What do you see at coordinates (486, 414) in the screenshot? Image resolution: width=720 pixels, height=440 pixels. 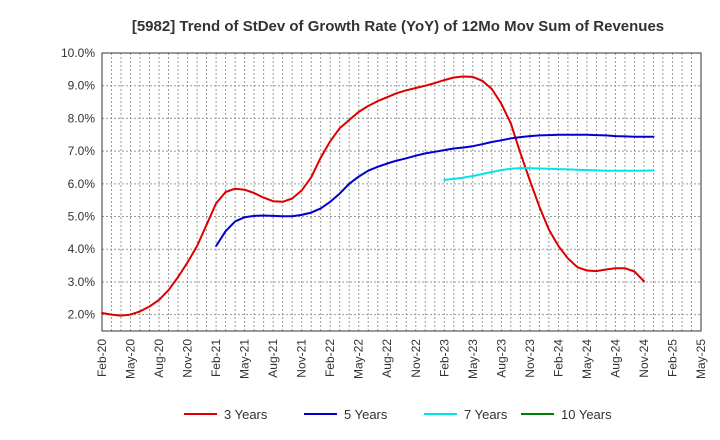 I see `legend-label-7-years: 7 Years` at bounding box center [486, 414].